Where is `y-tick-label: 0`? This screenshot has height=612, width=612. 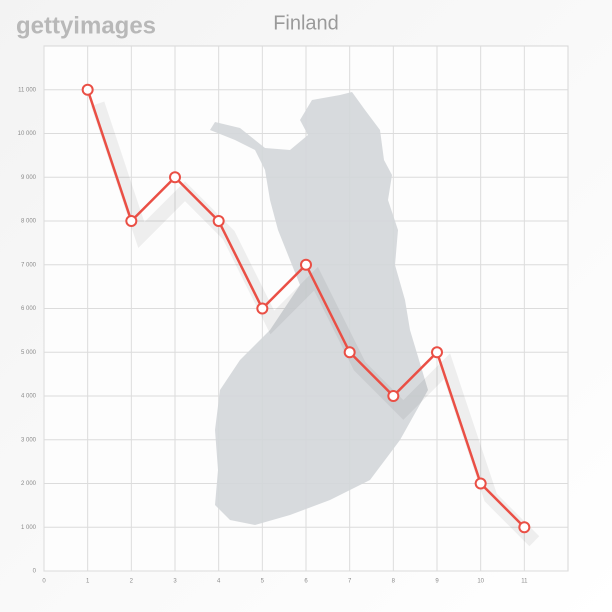
y-tick-label: 0 is located at coordinates (35, 572).